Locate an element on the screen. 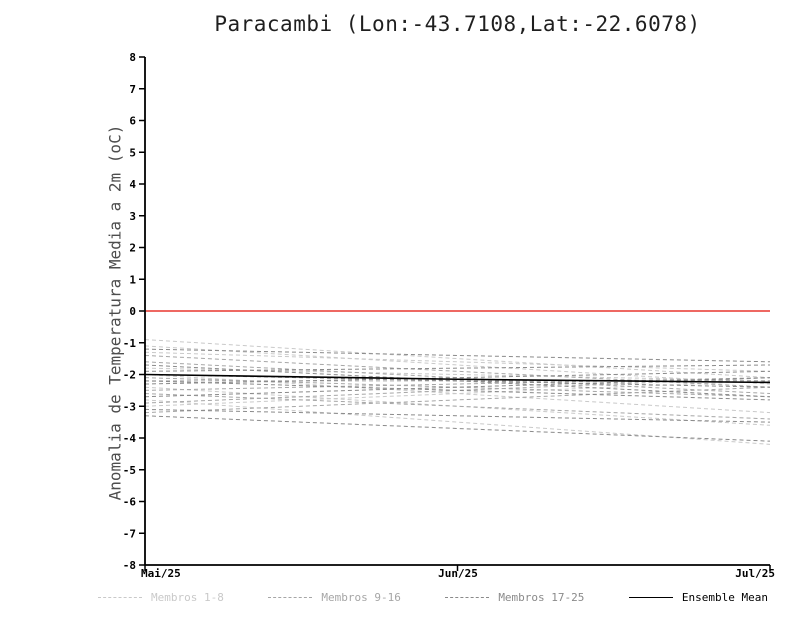  svg-text: 3 is located at coordinates (132, 216).